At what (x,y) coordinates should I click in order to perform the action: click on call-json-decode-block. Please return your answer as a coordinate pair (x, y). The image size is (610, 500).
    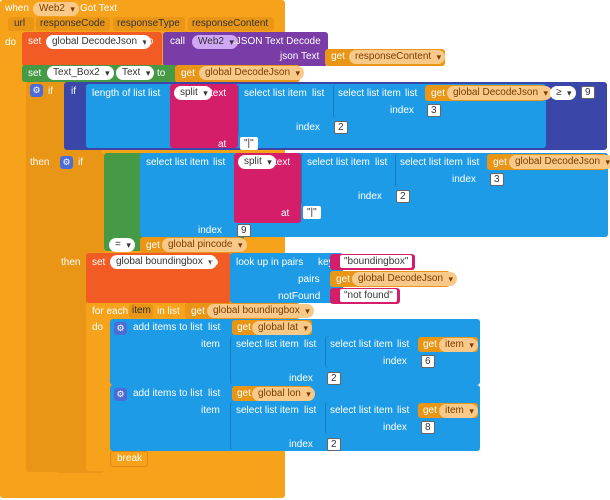
    Looking at the image, I should click on (245, 49).